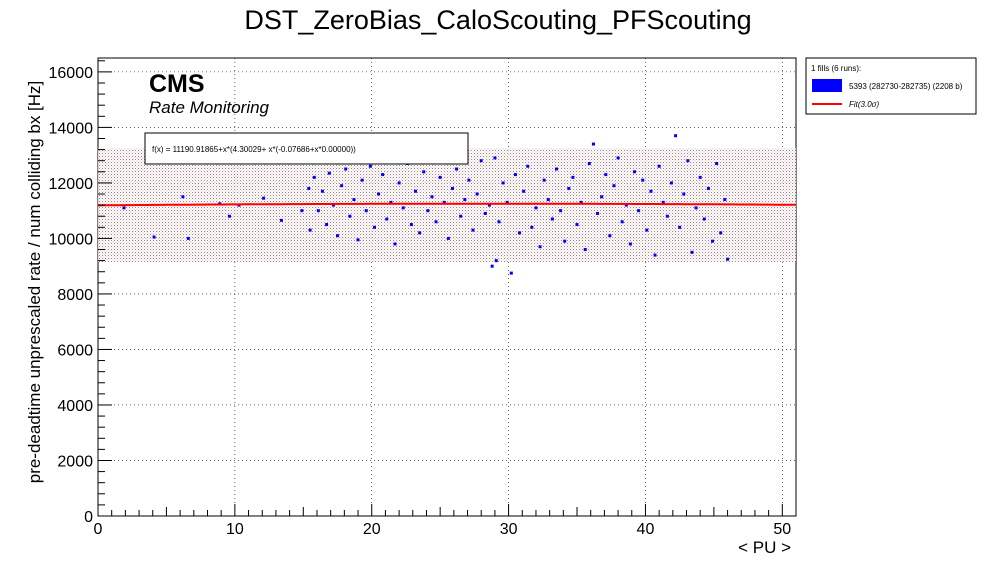 The height and width of the screenshot is (572, 996). What do you see at coordinates (827, 85) in the screenshot?
I see `legend-swatch-series` at bounding box center [827, 85].